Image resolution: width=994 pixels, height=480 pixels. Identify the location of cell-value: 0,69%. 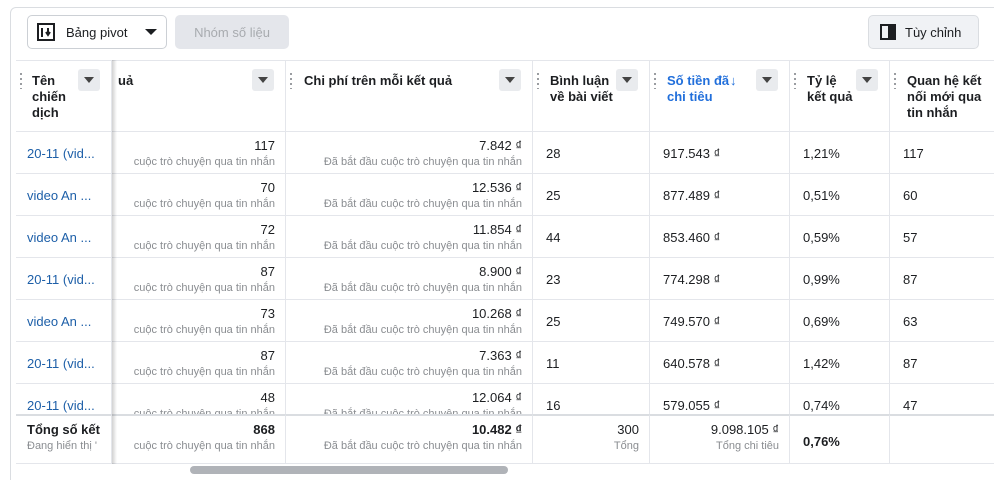
(821, 321).